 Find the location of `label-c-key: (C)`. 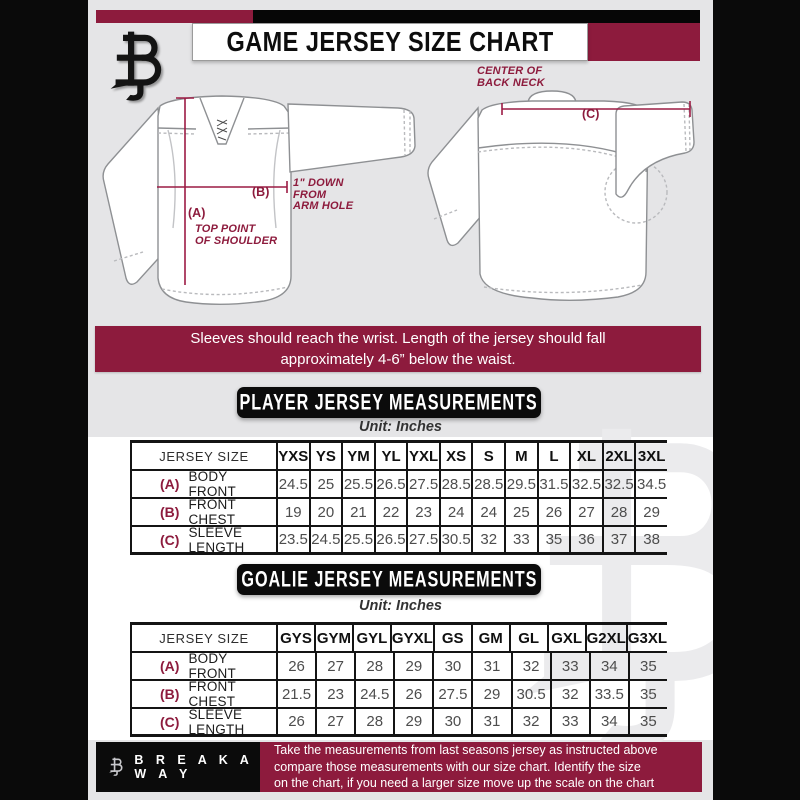

label-c-key: (C) is located at coordinates (591, 114).